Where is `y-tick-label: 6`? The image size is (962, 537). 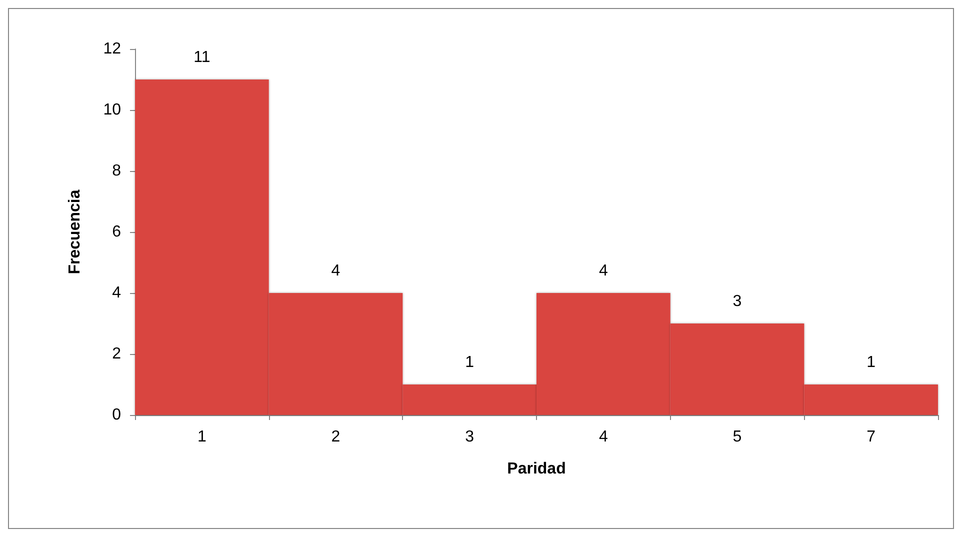 y-tick-label: 6 is located at coordinates (117, 232).